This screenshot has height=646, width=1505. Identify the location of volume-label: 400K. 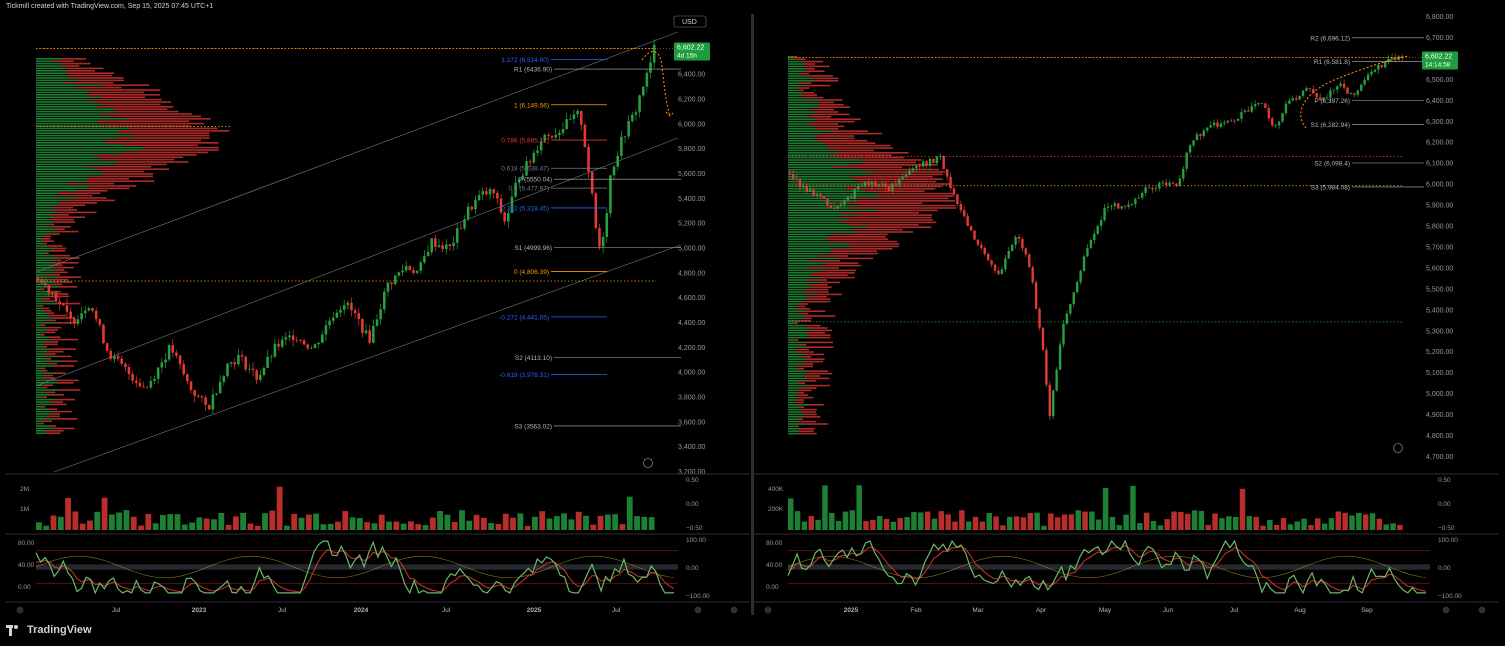
(776, 489).